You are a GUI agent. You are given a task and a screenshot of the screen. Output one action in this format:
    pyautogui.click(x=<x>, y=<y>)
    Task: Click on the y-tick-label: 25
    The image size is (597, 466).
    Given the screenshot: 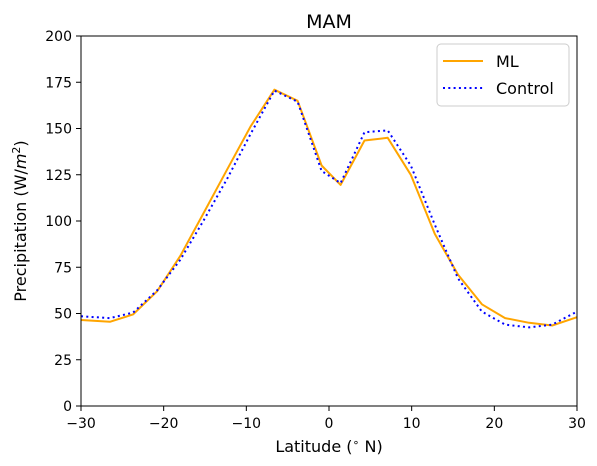 What is the action you would take?
    pyautogui.click(x=63, y=361)
    